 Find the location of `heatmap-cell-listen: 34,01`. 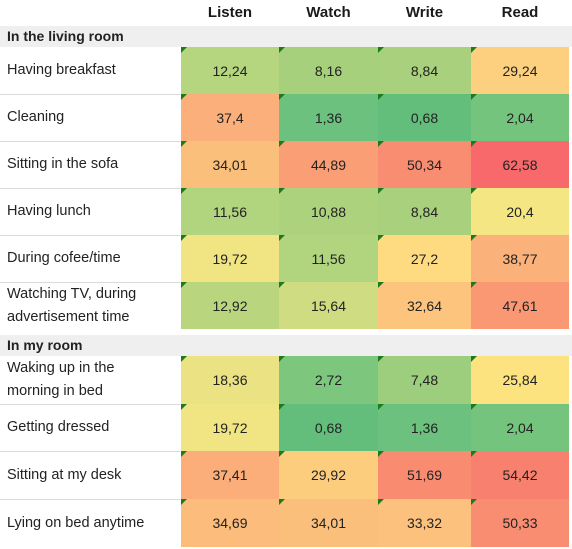

heatmap-cell-listen: 34,01 is located at coordinates (230, 164).